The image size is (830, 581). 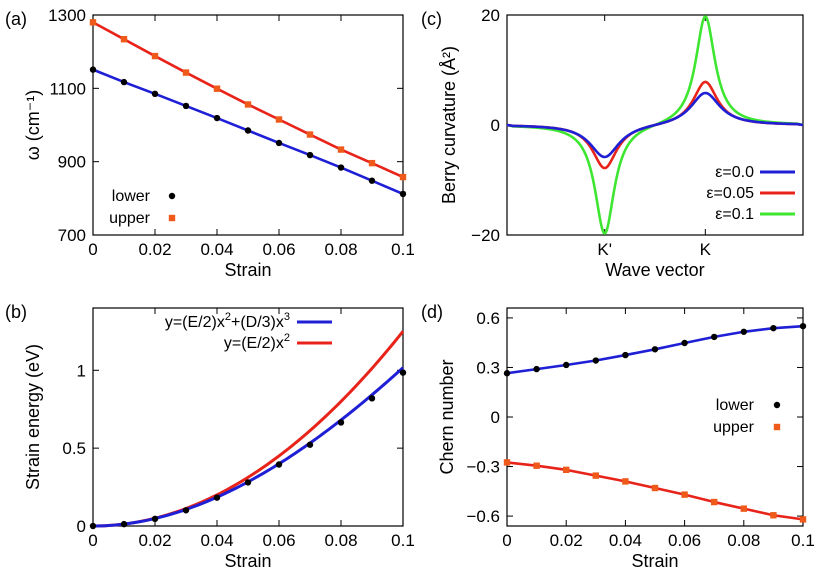 What do you see at coordinates (247, 561) in the screenshot?
I see `x-axis-label: Strain` at bounding box center [247, 561].